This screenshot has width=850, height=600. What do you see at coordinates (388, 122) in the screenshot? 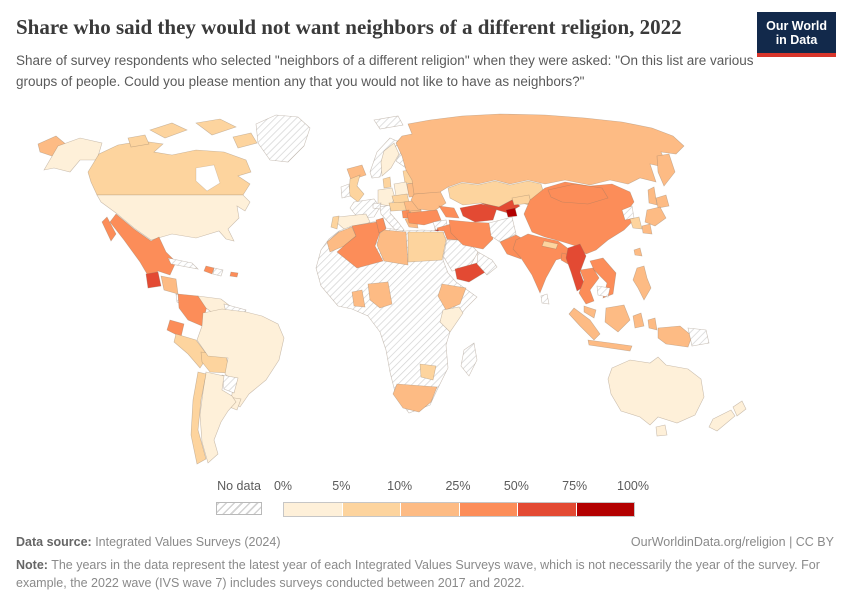
I see `country-svalbard` at bounding box center [388, 122].